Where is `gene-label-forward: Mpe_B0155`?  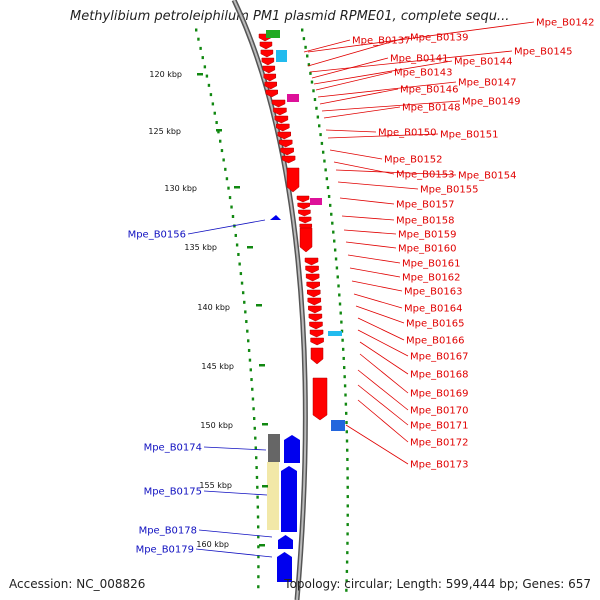 gene-label-forward: Mpe_B0155 is located at coordinates (449, 190).